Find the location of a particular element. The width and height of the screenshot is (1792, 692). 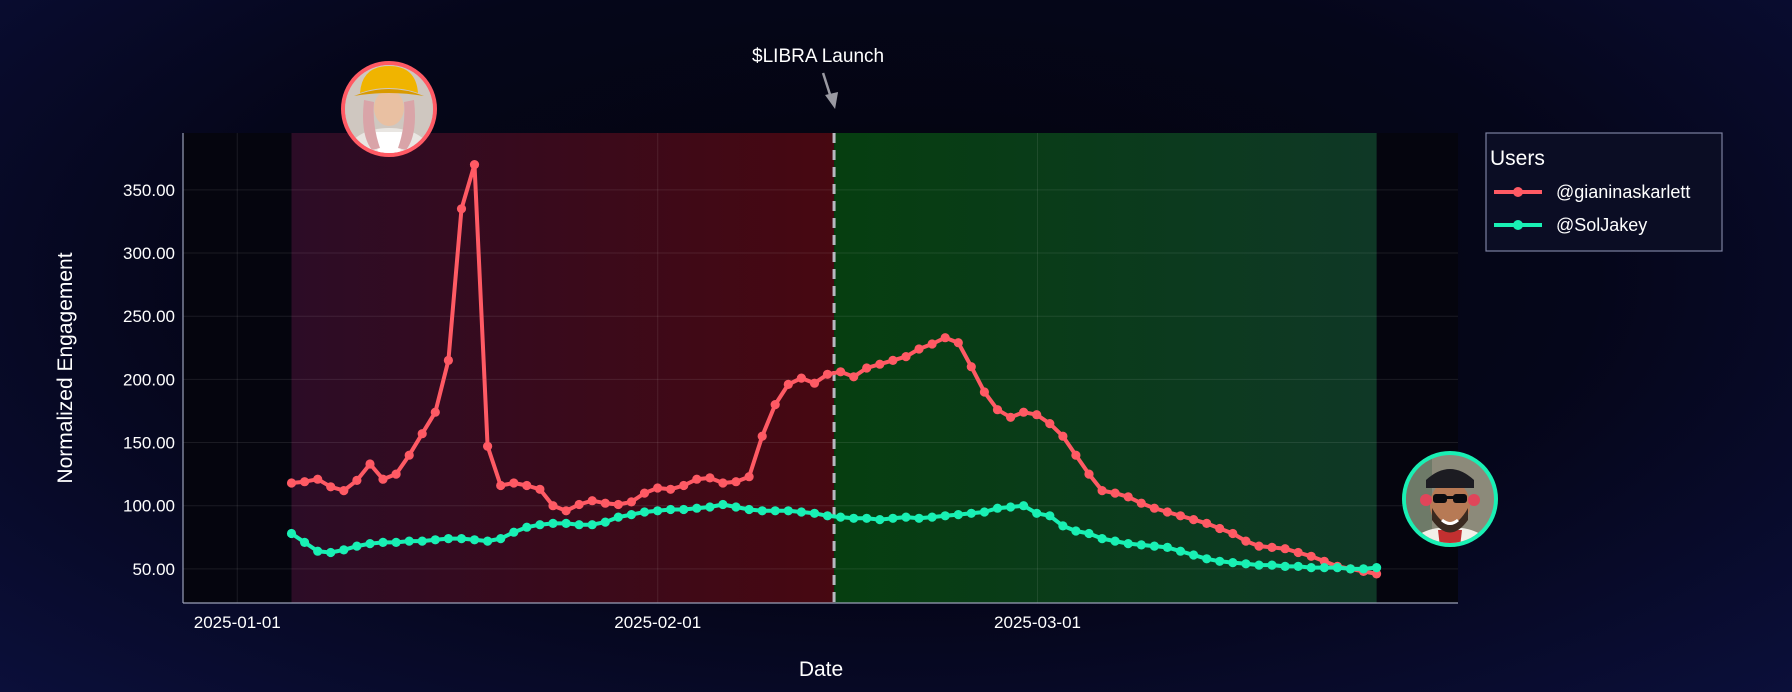

legend-item-gianinaskarlett: @gianinaskarlett is located at coordinates (1592, 192).